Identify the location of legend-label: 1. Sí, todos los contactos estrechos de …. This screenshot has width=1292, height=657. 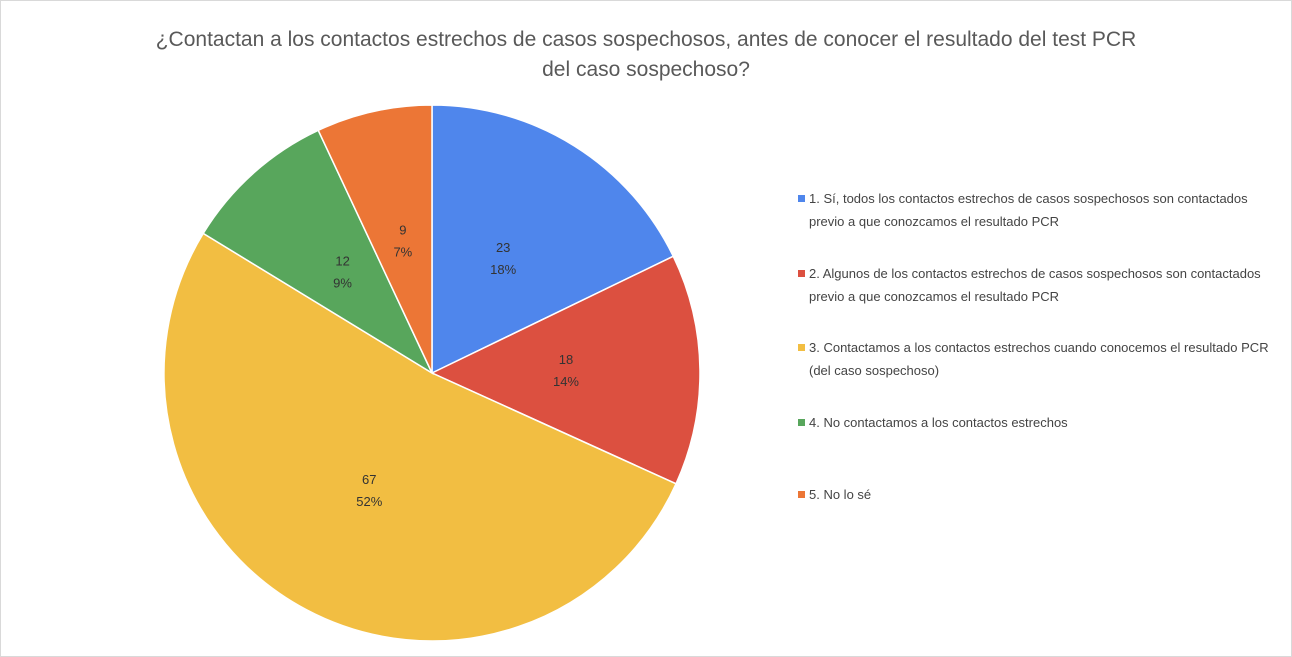
(1028, 210).